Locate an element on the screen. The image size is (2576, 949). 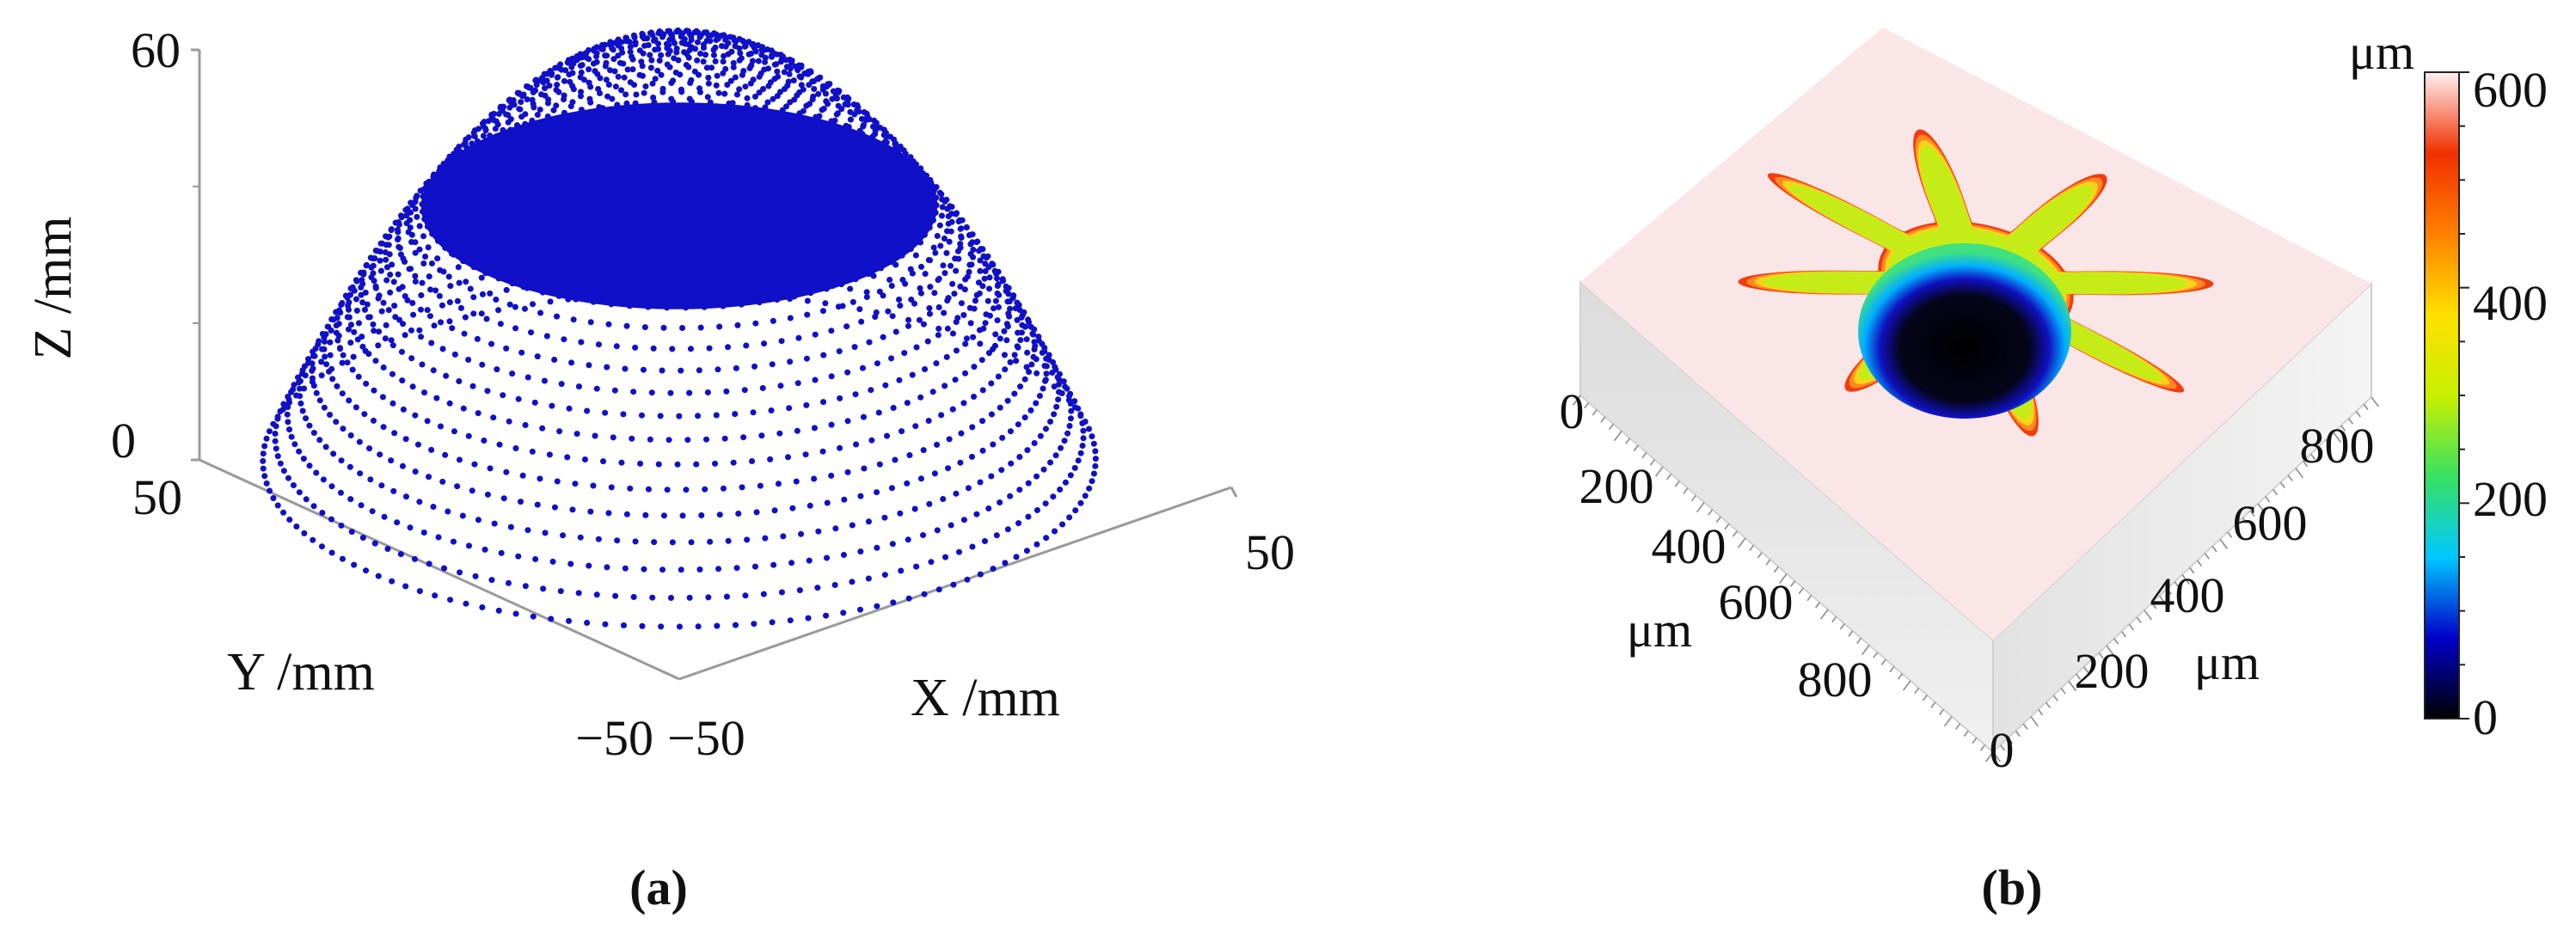
z-axis-label: Z /mm is located at coordinates (53, 287).